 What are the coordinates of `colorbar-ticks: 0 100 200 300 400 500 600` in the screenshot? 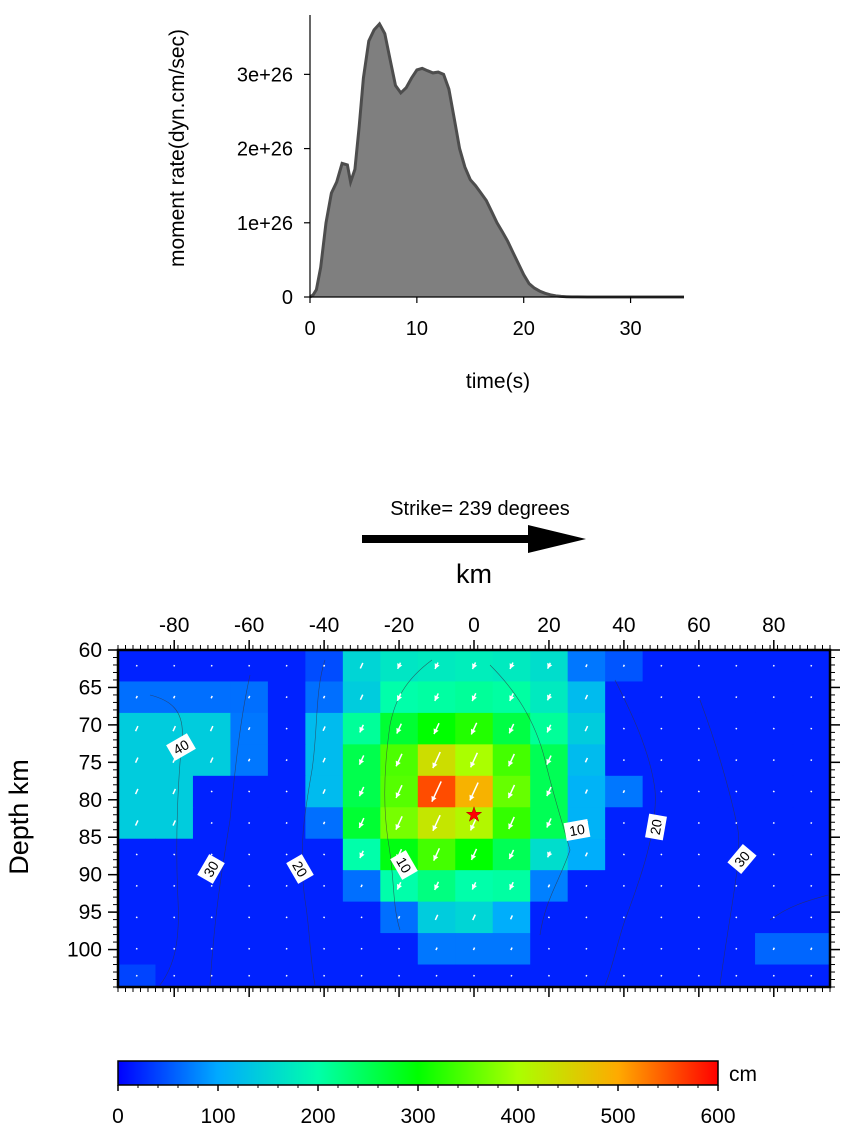 It's located at (424, 1106).